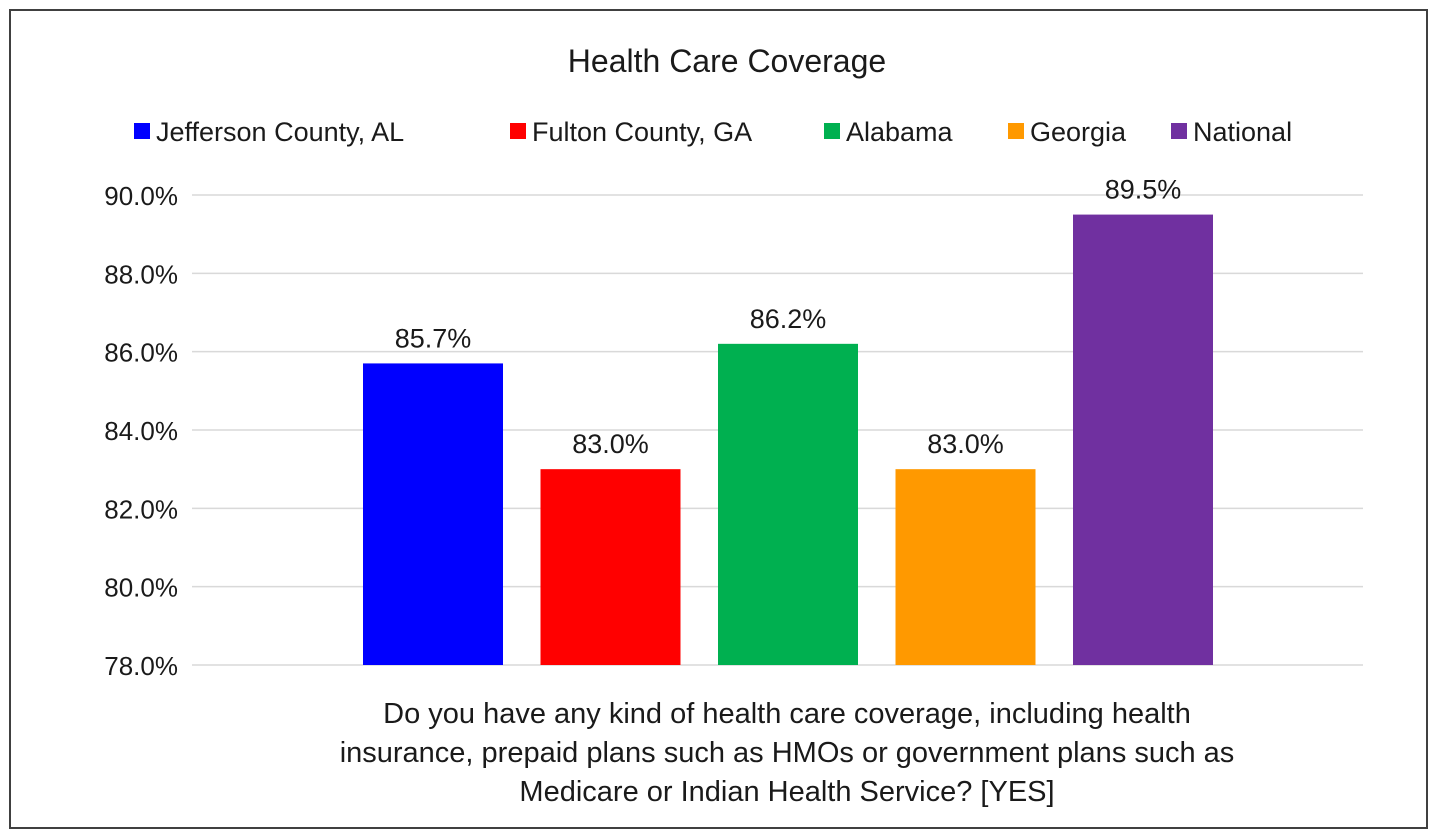 The width and height of the screenshot is (1437, 829). Describe the element at coordinates (786, 792) in the screenshot. I see `x-axis-label-line: Medicare or Indian Health Service? [YES]` at that location.